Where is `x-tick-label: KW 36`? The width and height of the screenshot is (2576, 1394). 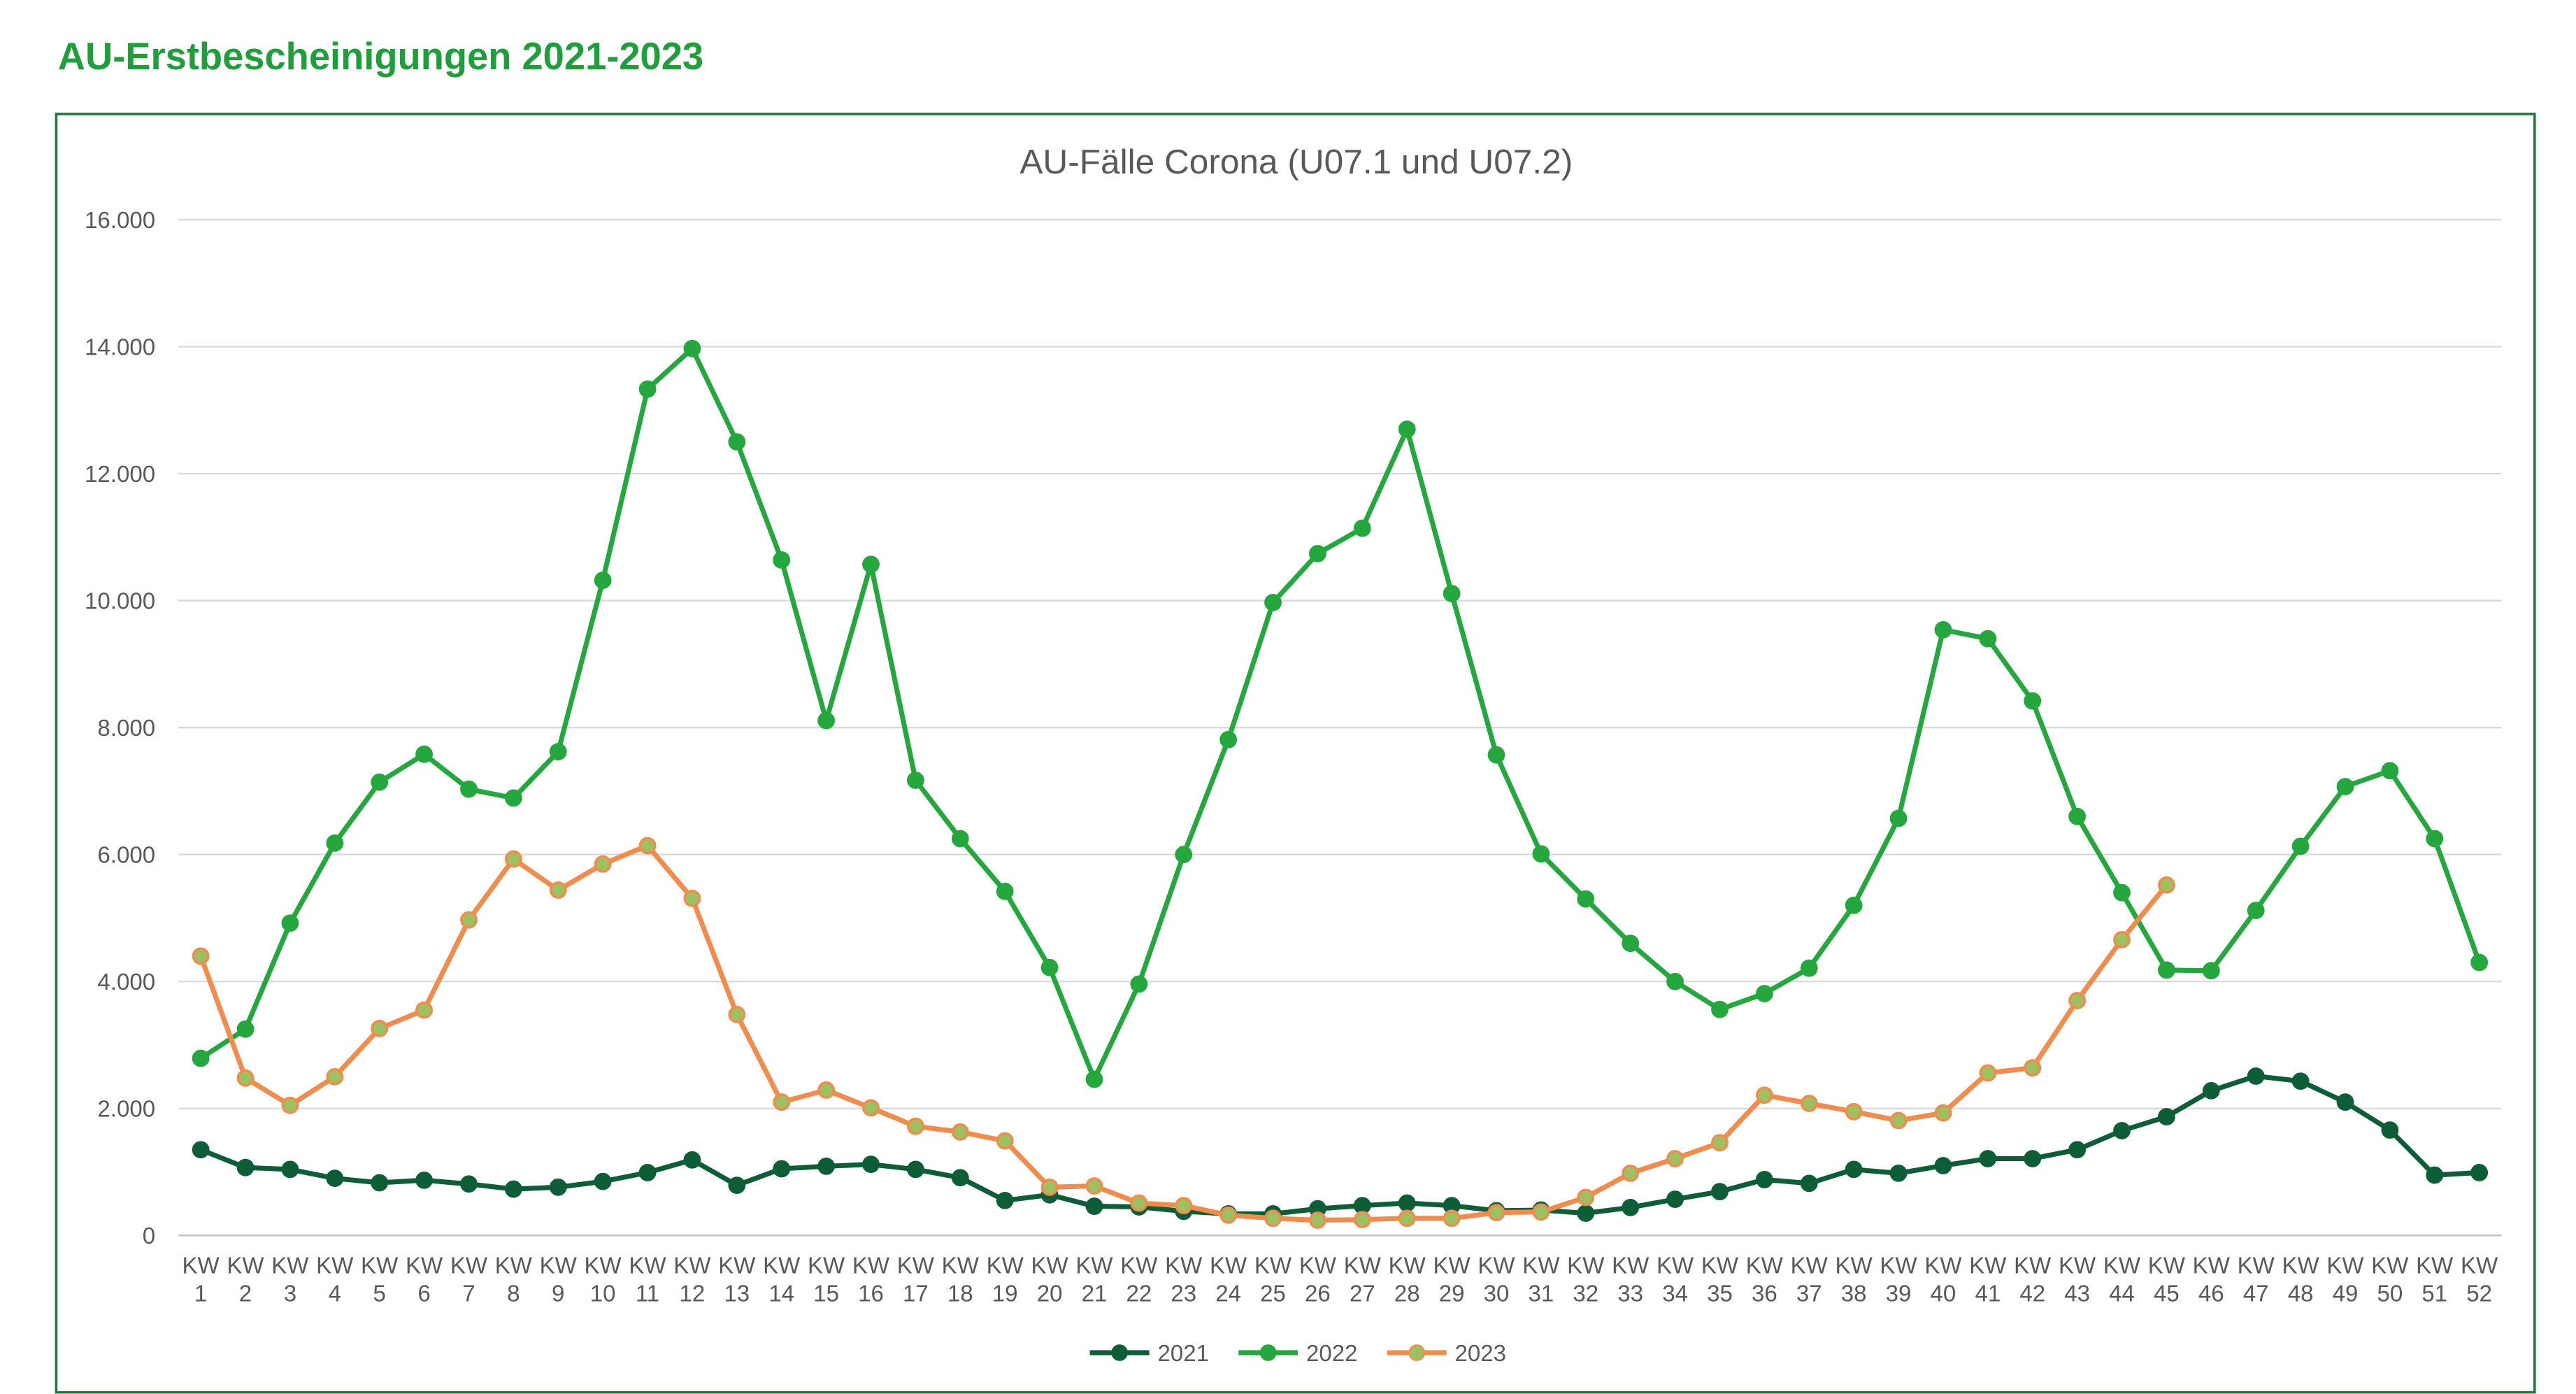
x-tick-label: KW 36 is located at coordinates (1765, 1280).